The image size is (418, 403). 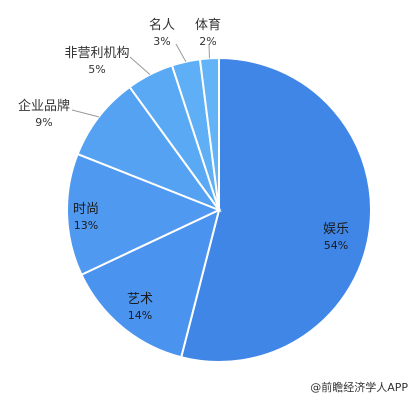 What do you see at coordinates (162, 25) in the screenshot?
I see `slice-label-name: 名人` at bounding box center [162, 25].